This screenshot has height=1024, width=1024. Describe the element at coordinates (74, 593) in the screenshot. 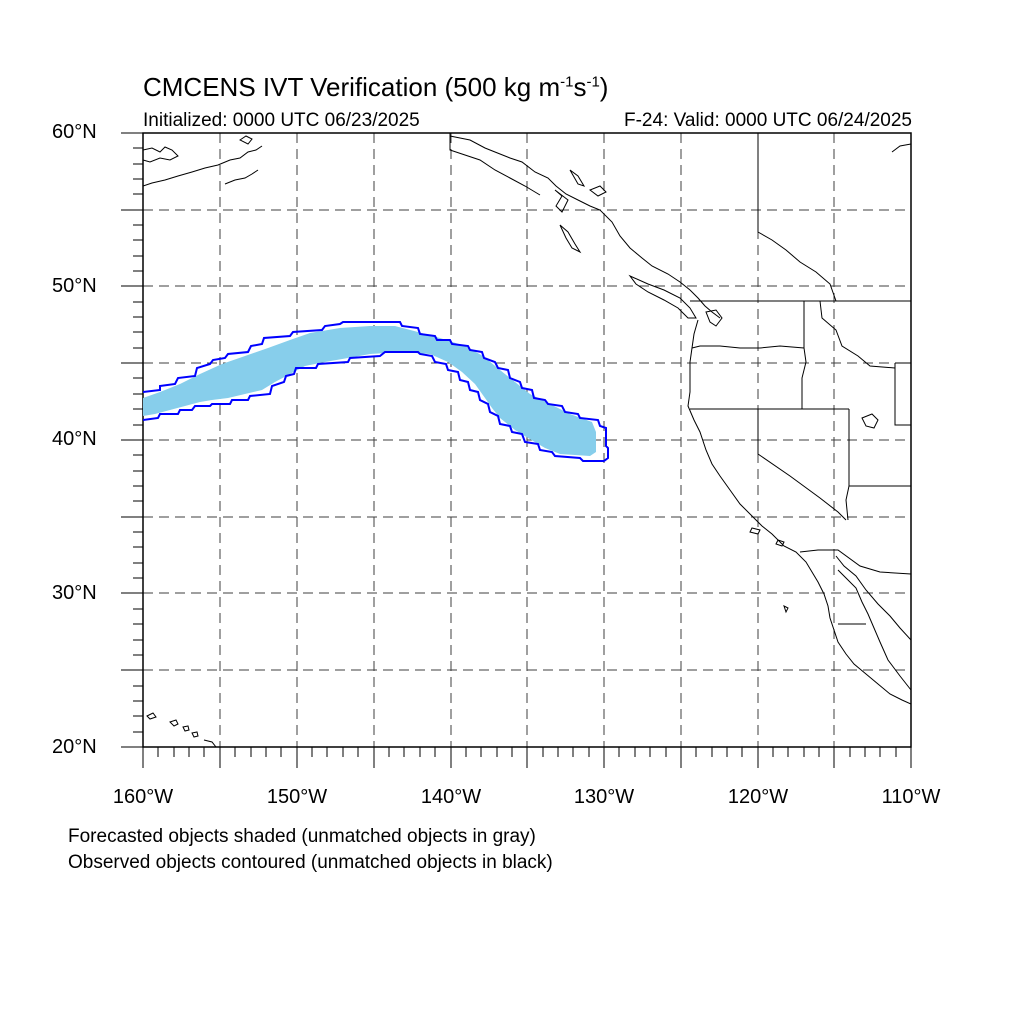

I see `lat-label-30n: 30°N` at that location.